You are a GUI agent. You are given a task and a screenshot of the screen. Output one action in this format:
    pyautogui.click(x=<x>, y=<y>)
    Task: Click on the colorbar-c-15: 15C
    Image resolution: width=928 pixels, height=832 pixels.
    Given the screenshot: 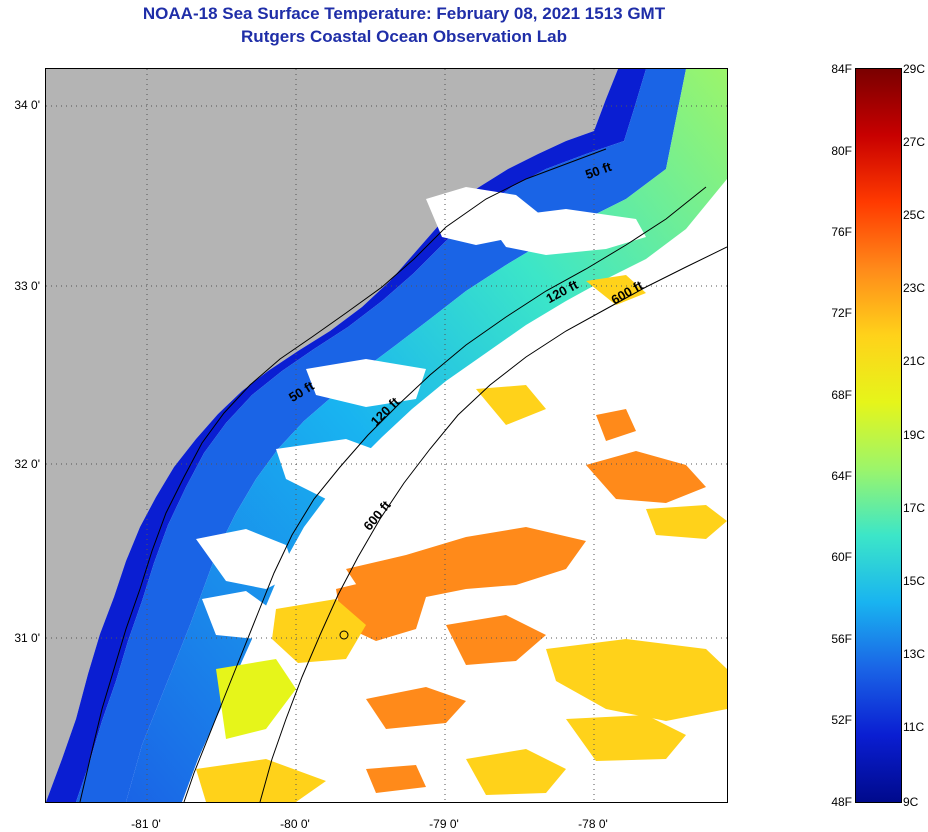 What is the action you would take?
    pyautogui.click(x=914, y=581)
    